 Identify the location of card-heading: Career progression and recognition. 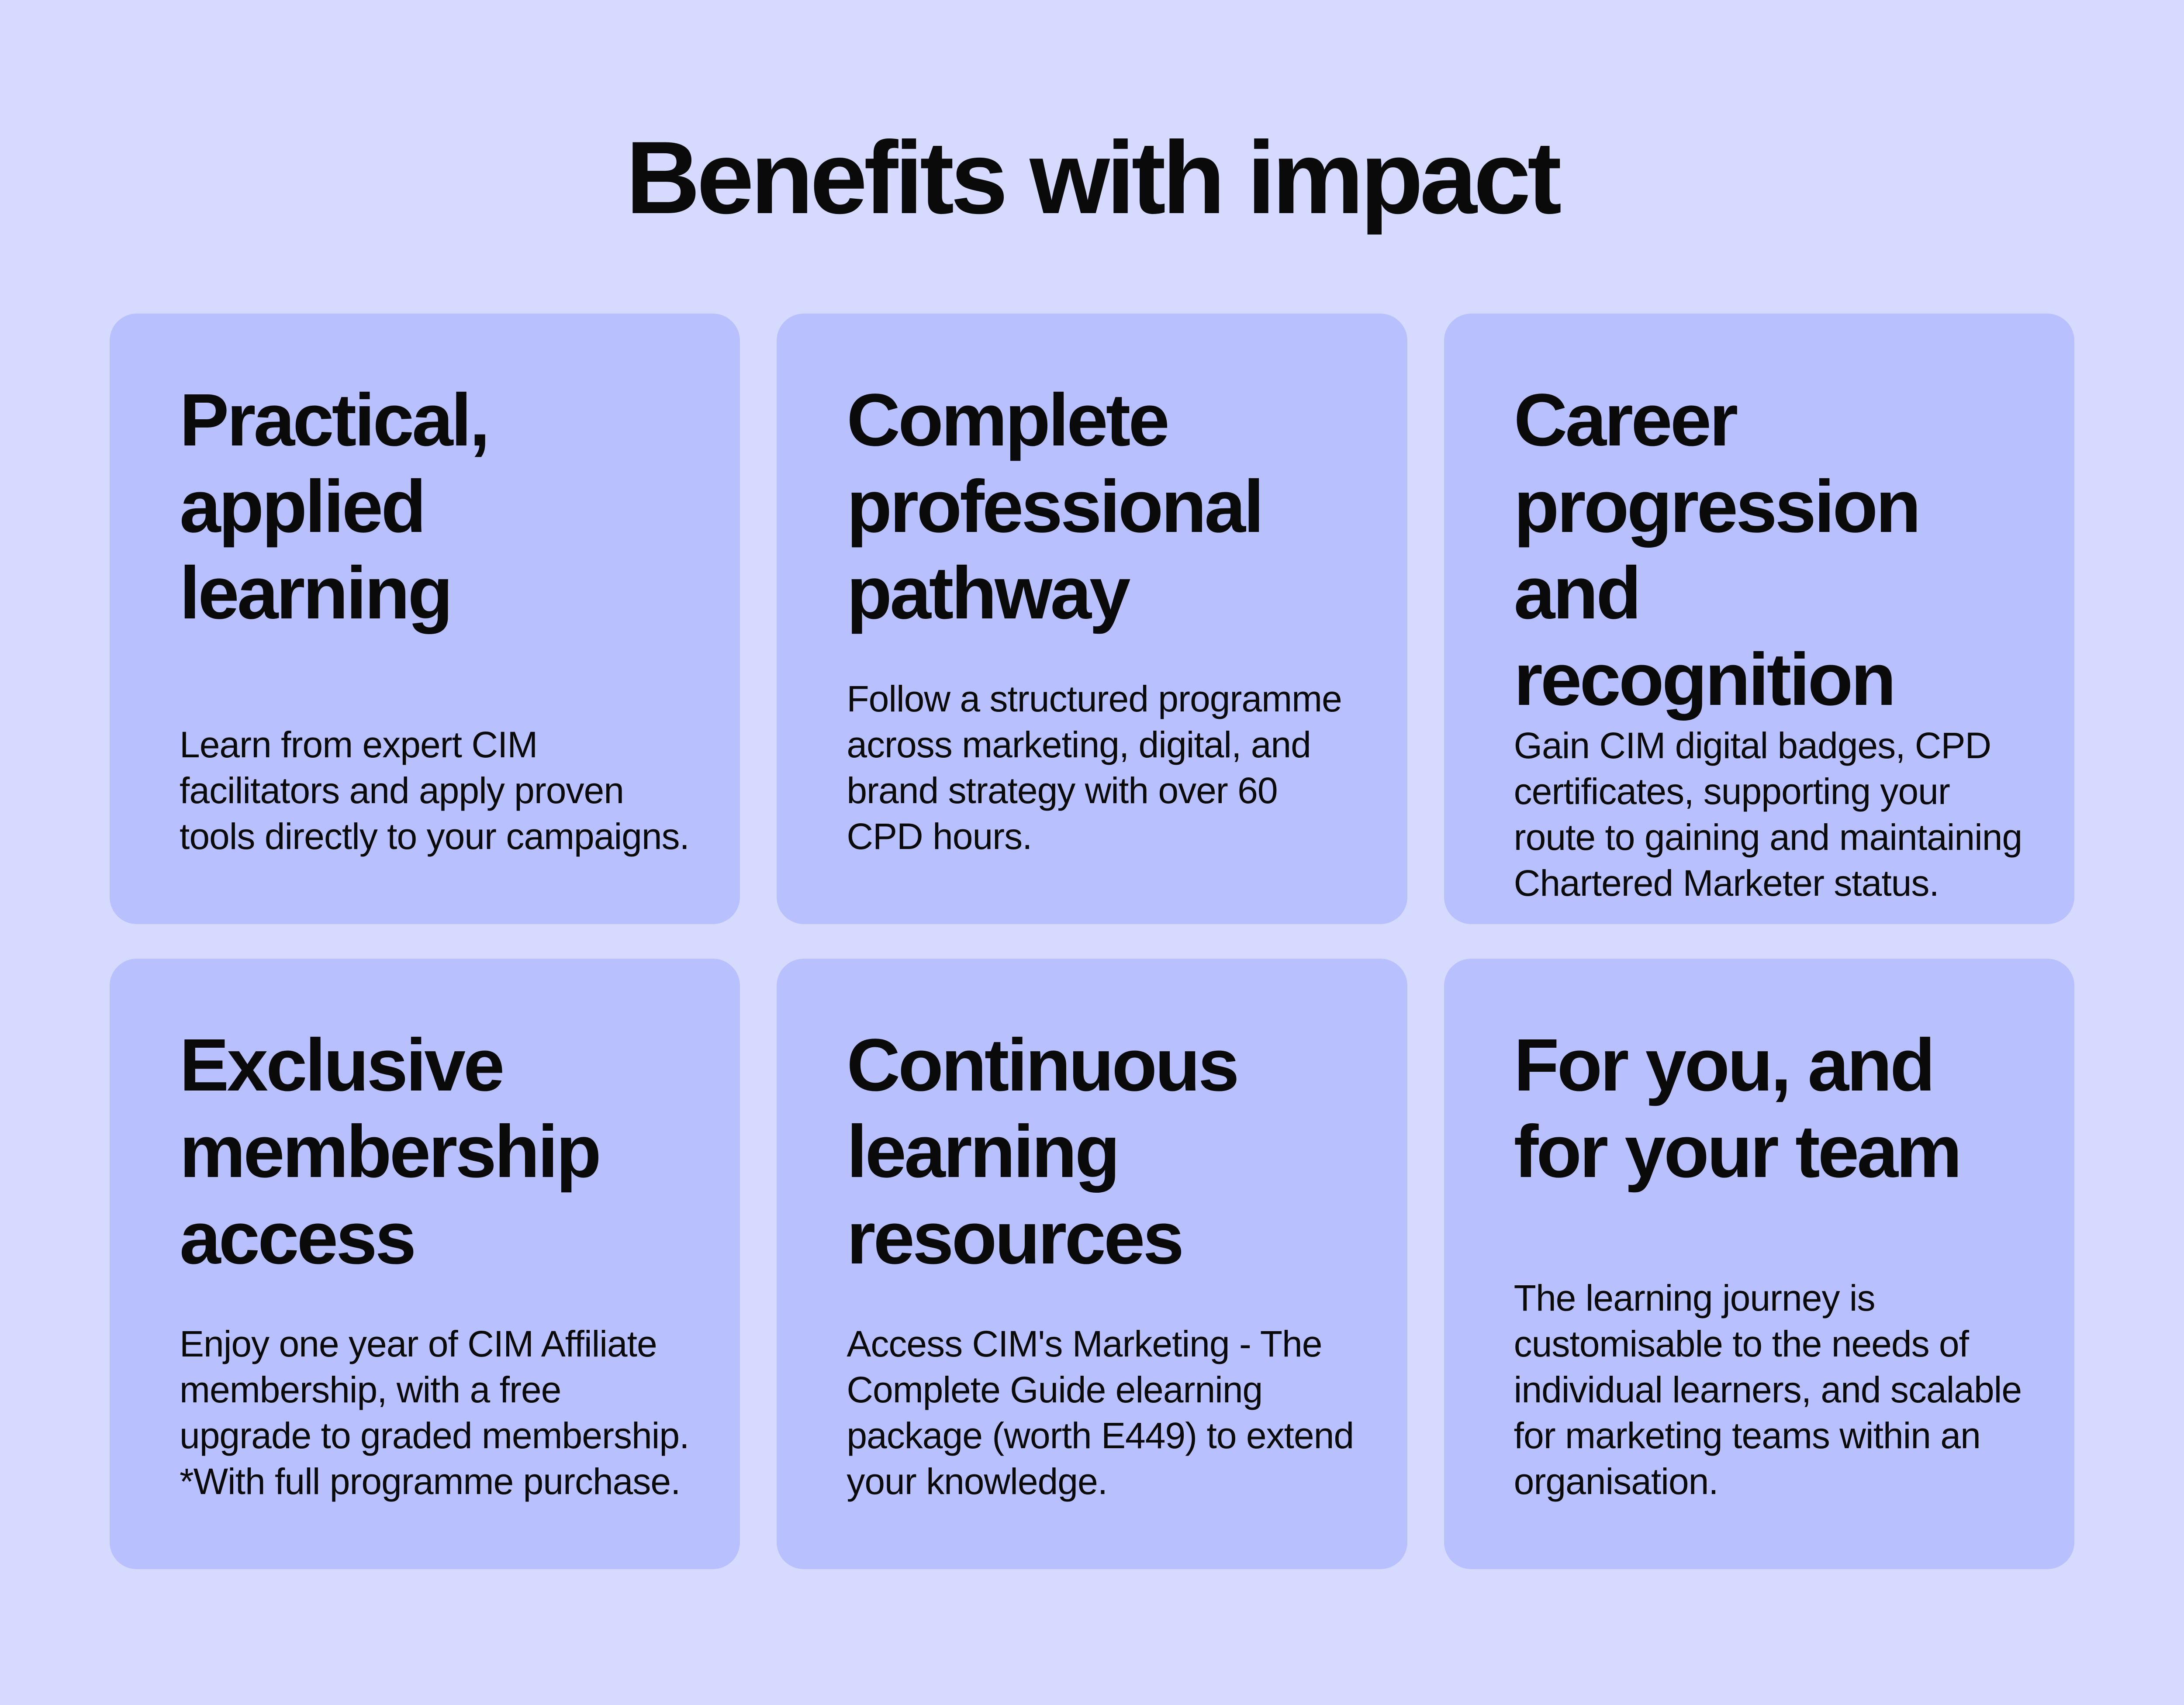
(1717, 550).